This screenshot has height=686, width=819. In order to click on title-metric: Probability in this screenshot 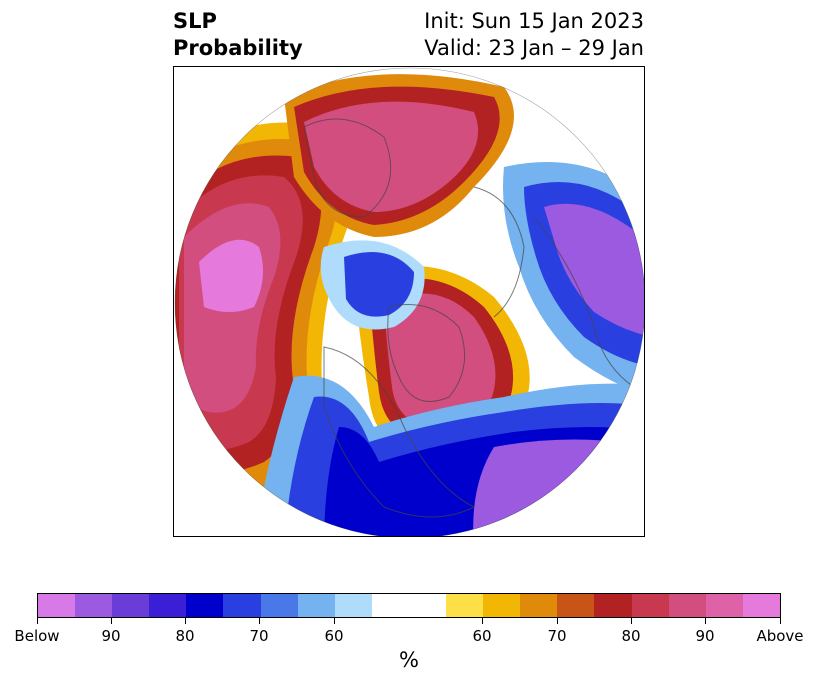, I will do `click(238, 48)`.